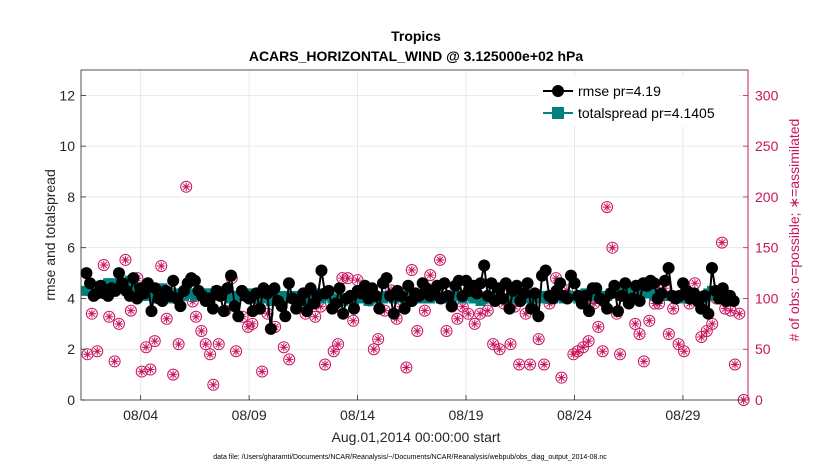 The height and width of the screenshot is (470, 830). What do you see at coordinates (767, 197) in the screenshot?
I see `y-right-tick-label: 200` at bounding box center [767, 197].